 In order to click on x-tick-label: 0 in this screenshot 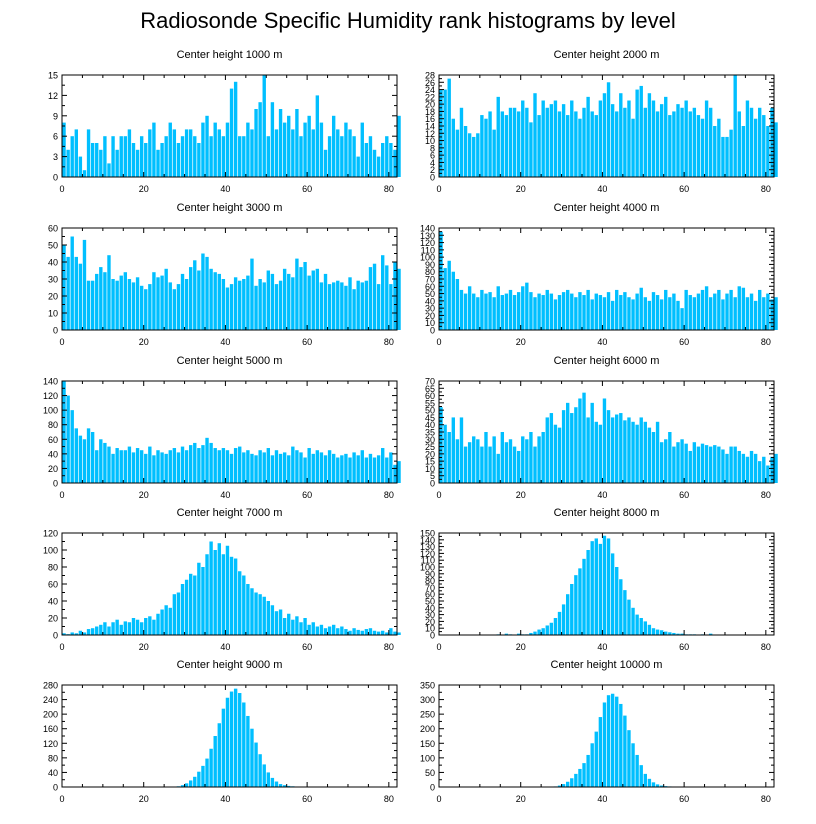, I will do `click(438, 342)`.